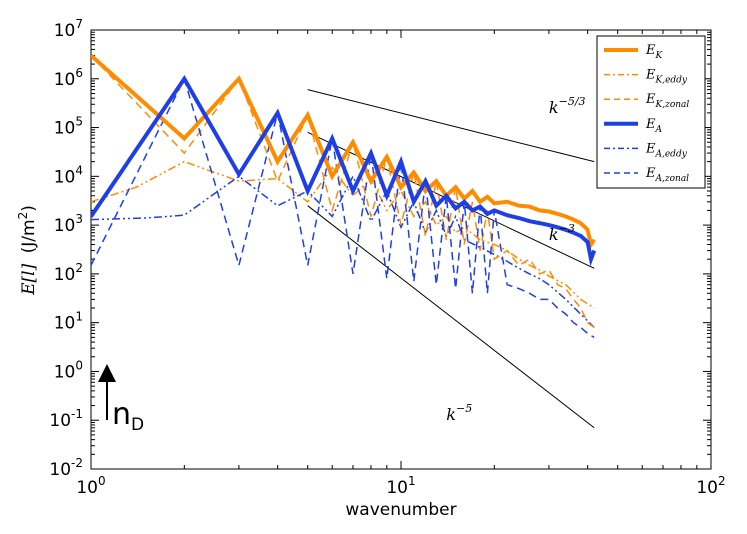 This screenshot has width=747, height=534. Describe the element at coordinates (68, 322) in the screenshot. I see `y-tick-label: 10¹` at that location.